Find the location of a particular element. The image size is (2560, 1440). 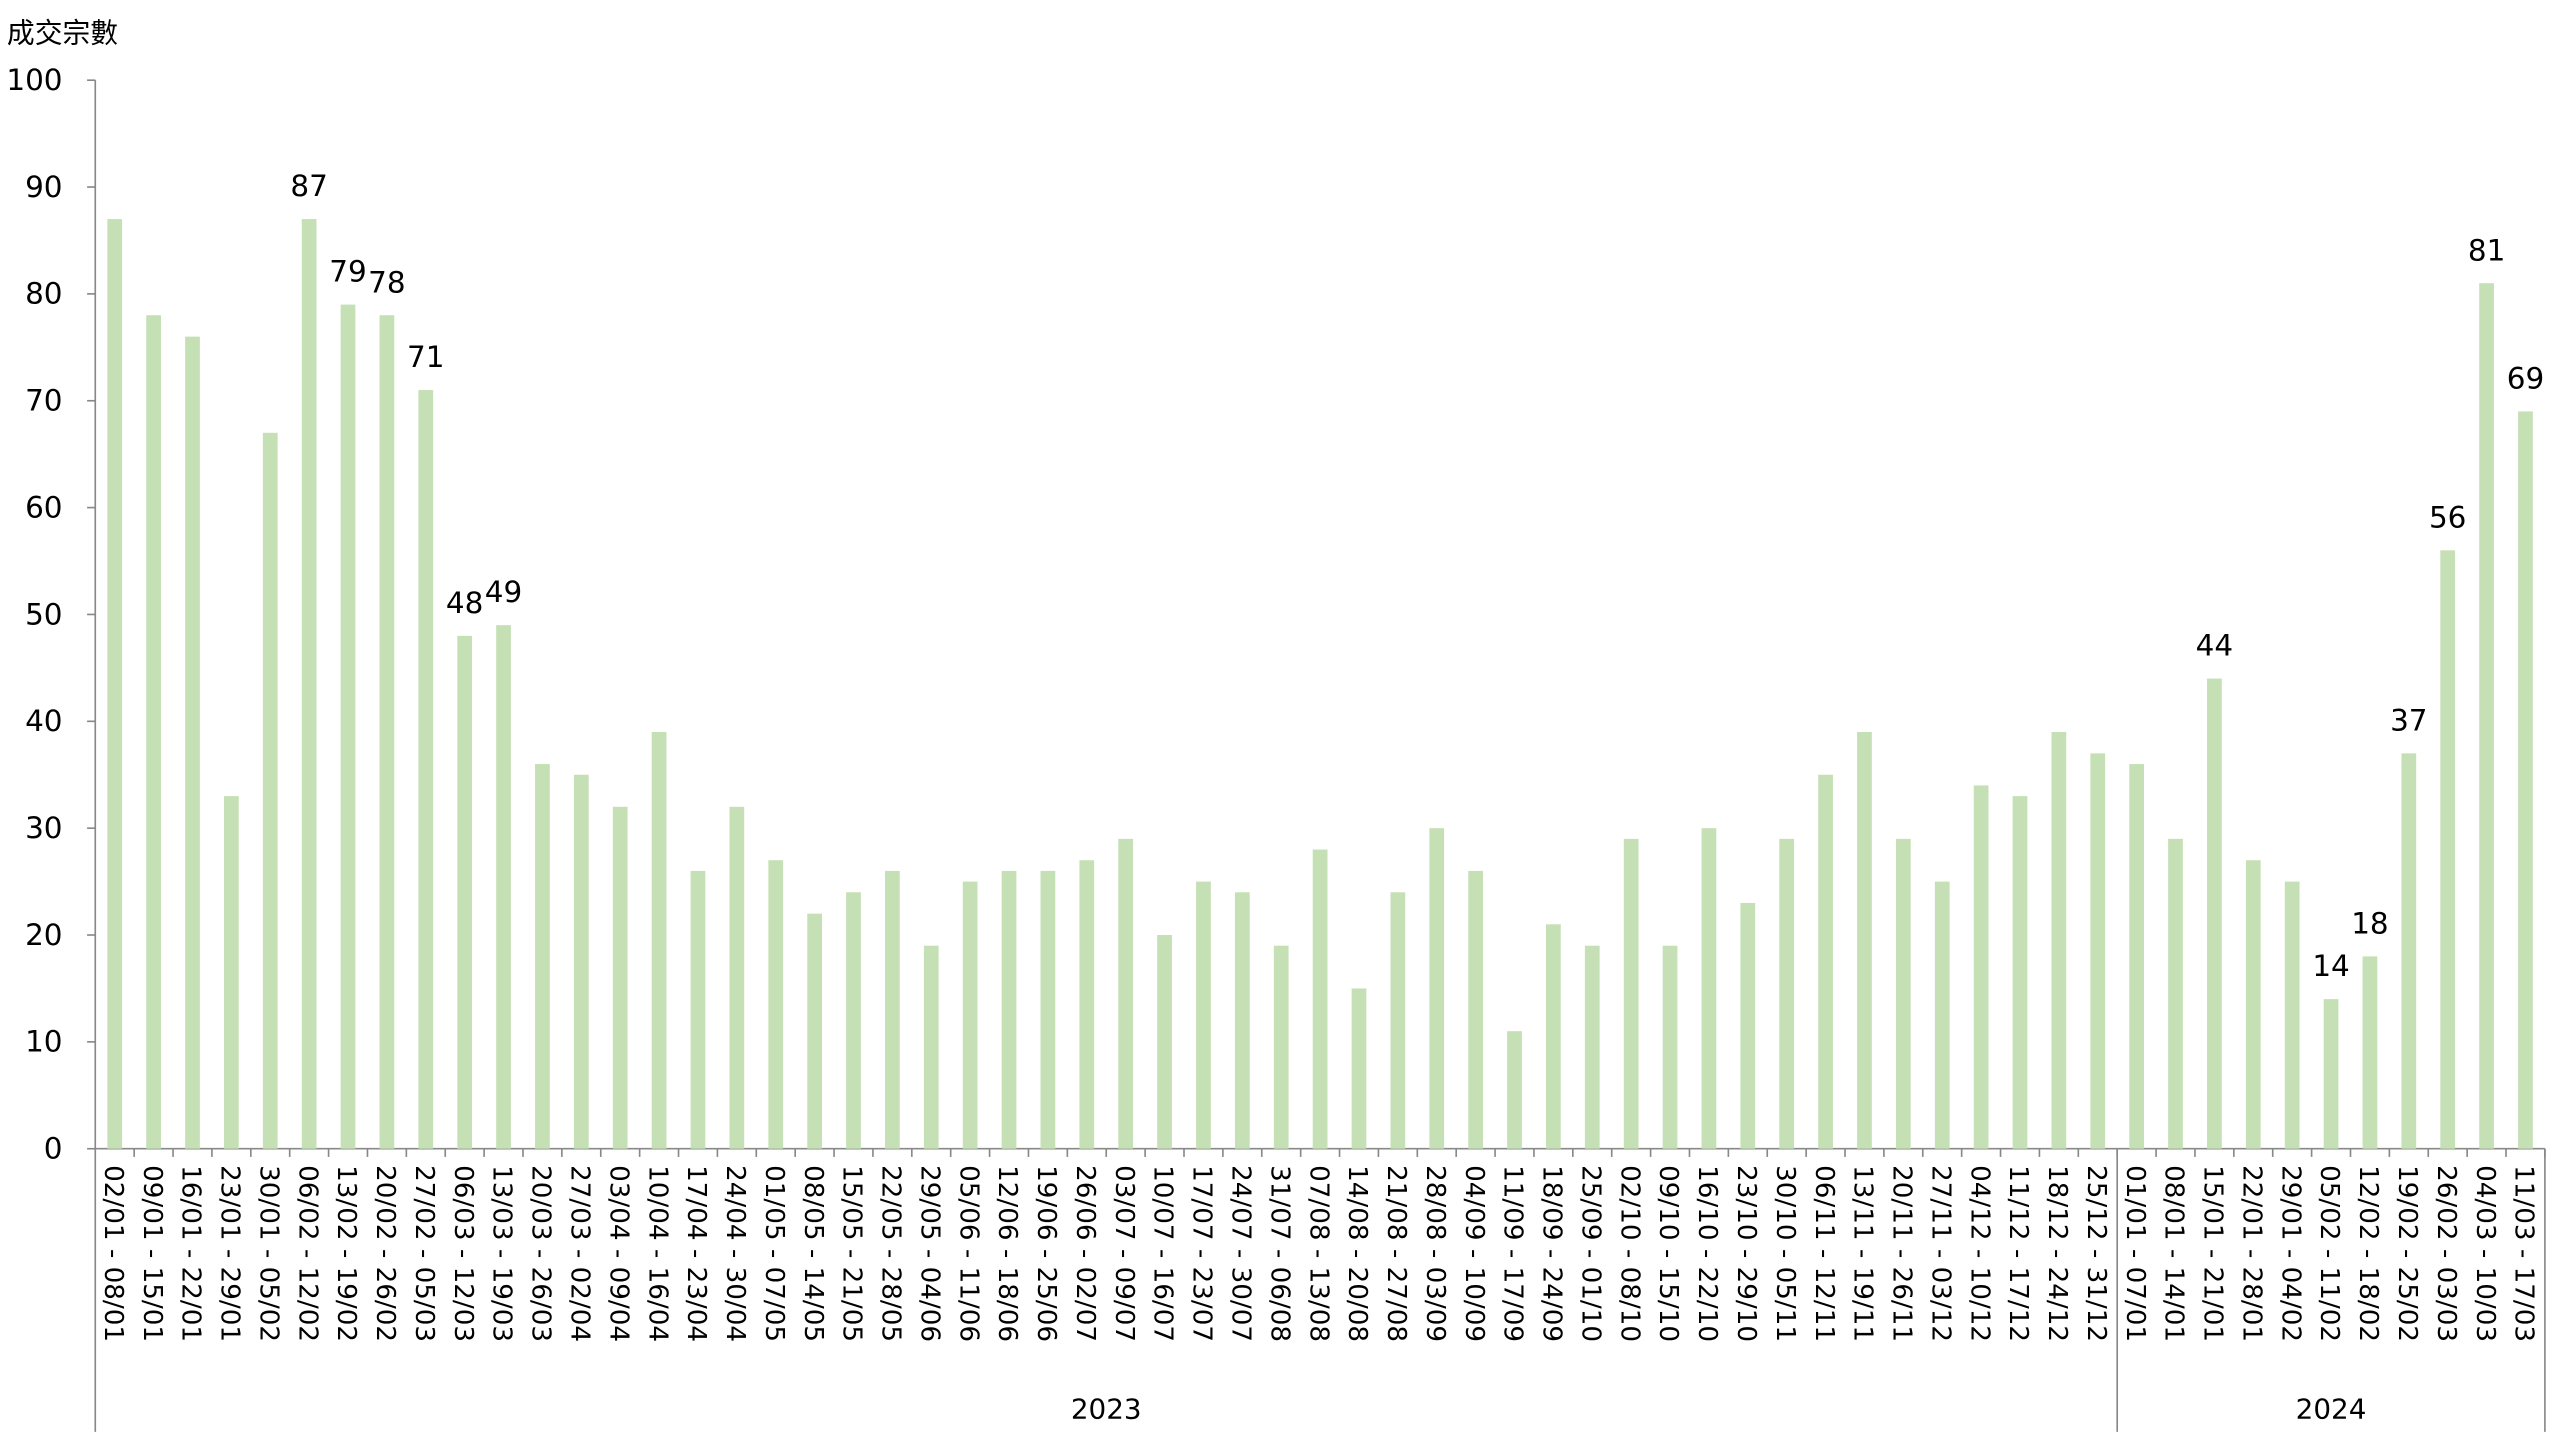

x-tick-label: 28/08 - 03/09 is located at coordinates (1435, 1253).